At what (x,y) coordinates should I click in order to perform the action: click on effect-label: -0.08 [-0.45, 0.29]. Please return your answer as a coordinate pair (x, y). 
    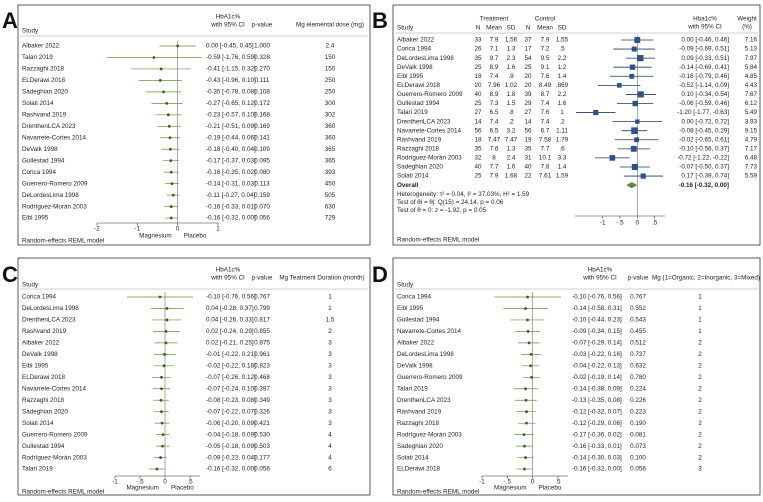
    Looking at the image, I should click on (704, 130).